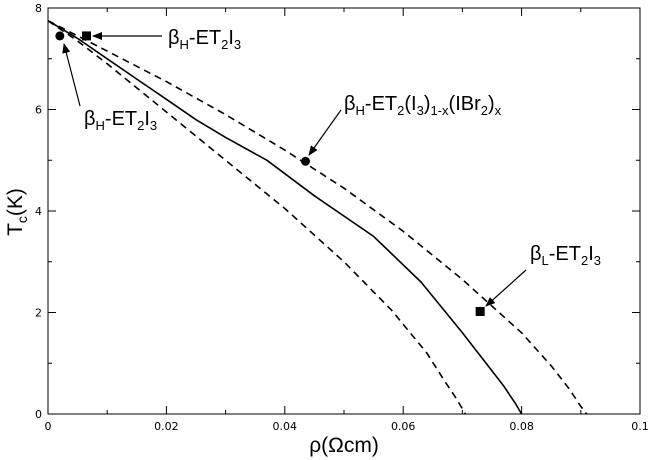 Image resolution: width=654 pixels, height=460 pixels. I want to click on annotation-4: βL-ET2I3, so click(565, 255).